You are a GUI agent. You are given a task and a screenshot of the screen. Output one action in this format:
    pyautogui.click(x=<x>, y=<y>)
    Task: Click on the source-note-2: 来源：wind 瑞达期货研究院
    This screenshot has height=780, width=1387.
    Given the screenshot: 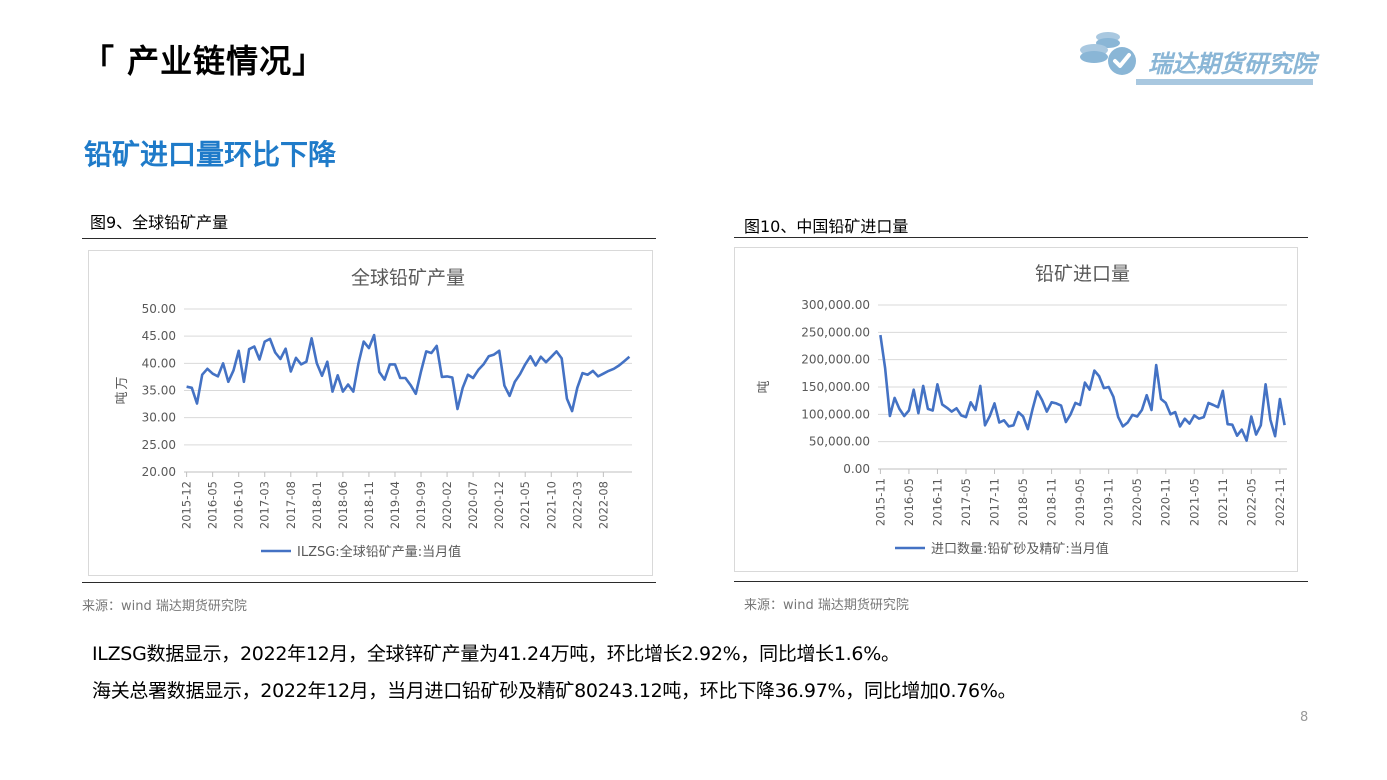 What is the action you would take?
    pyautogui.click(x=826, y=605)
    